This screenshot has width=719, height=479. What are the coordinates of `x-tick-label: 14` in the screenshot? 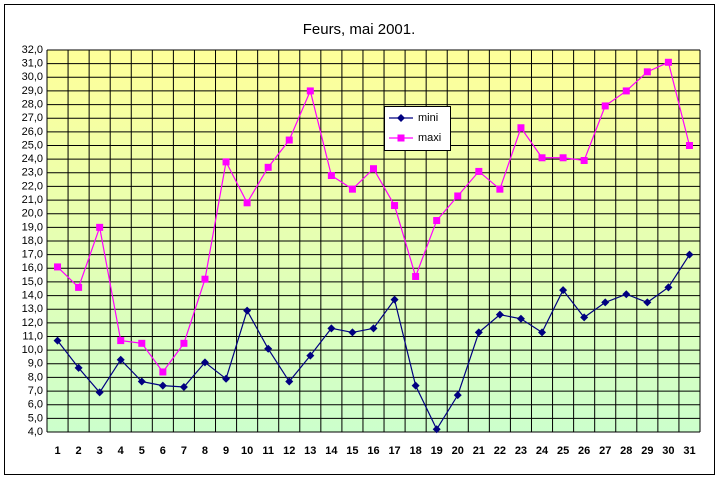 It's located at (331, 451).